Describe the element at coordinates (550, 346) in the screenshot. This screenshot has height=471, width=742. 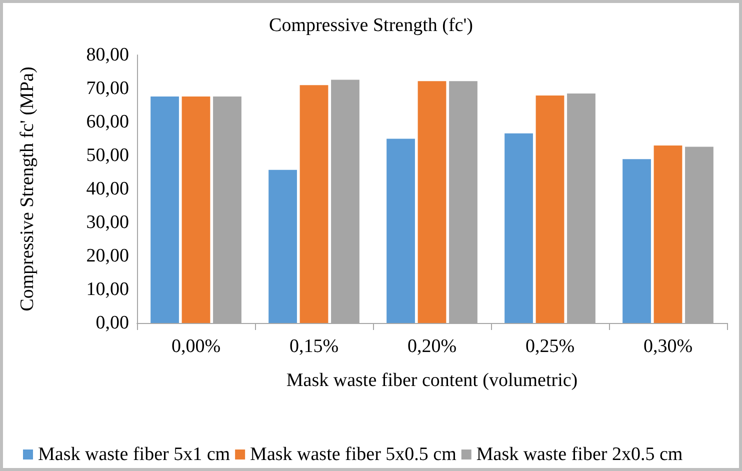
I see `x-tick-label: 0,25%` at that location.